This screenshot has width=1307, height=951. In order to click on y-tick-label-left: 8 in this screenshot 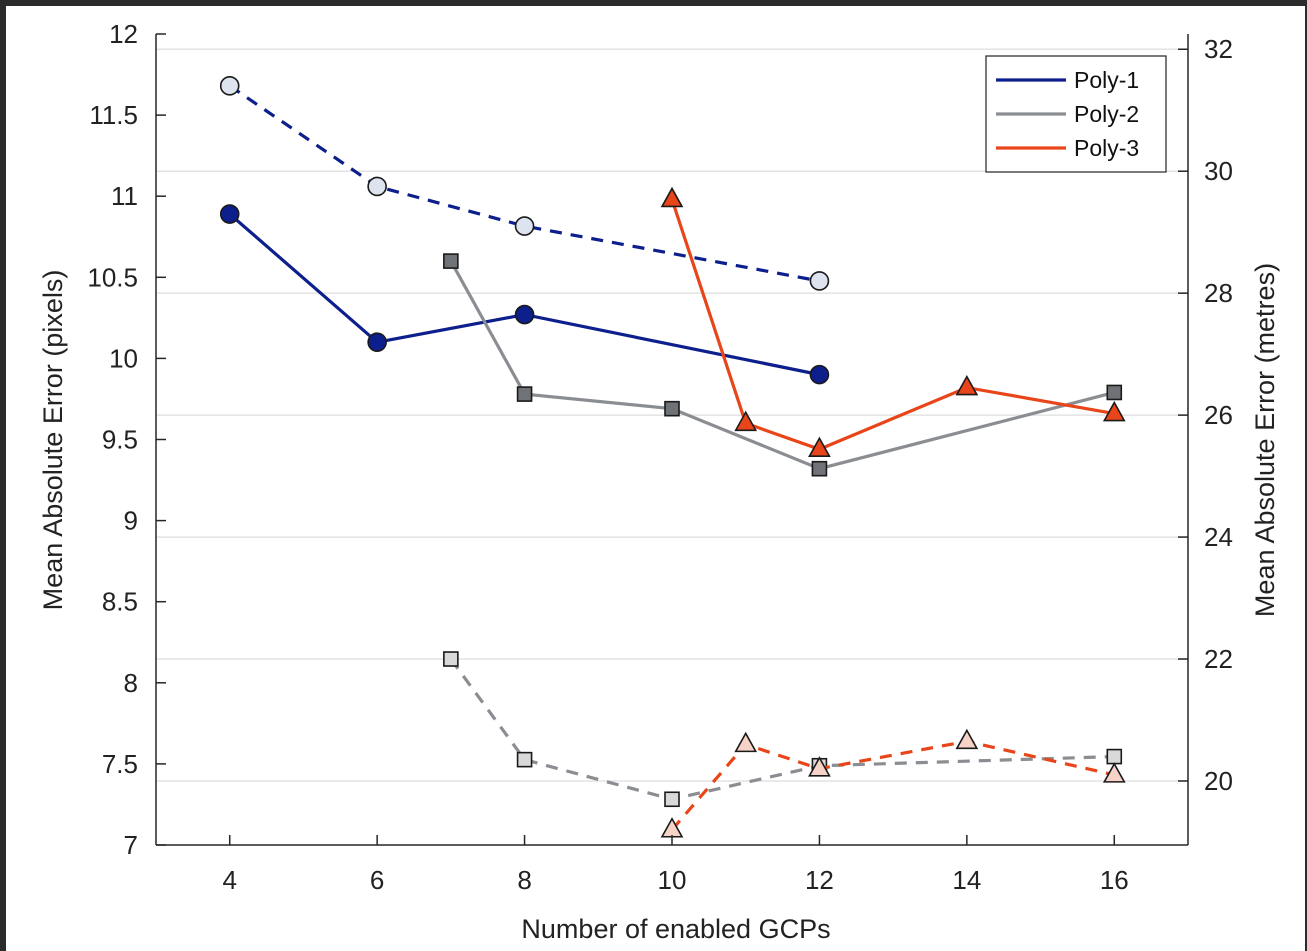, I will do `click(131, 683)`.